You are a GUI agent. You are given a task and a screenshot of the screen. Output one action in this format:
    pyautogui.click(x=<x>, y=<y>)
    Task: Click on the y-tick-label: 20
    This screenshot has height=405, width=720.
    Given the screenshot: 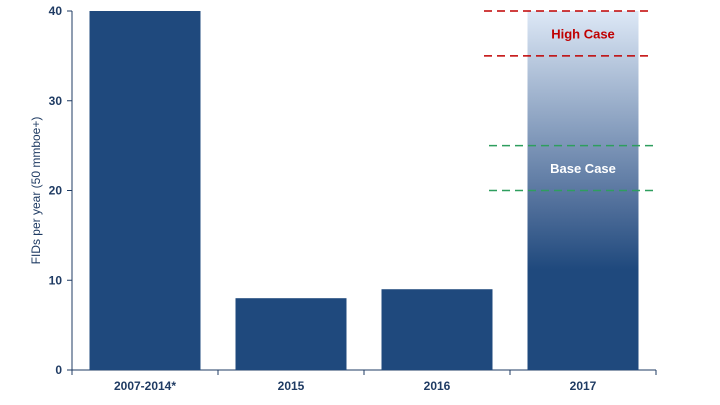 What is the action you would take?
    pyautogui.click(x=56, y=191)
    